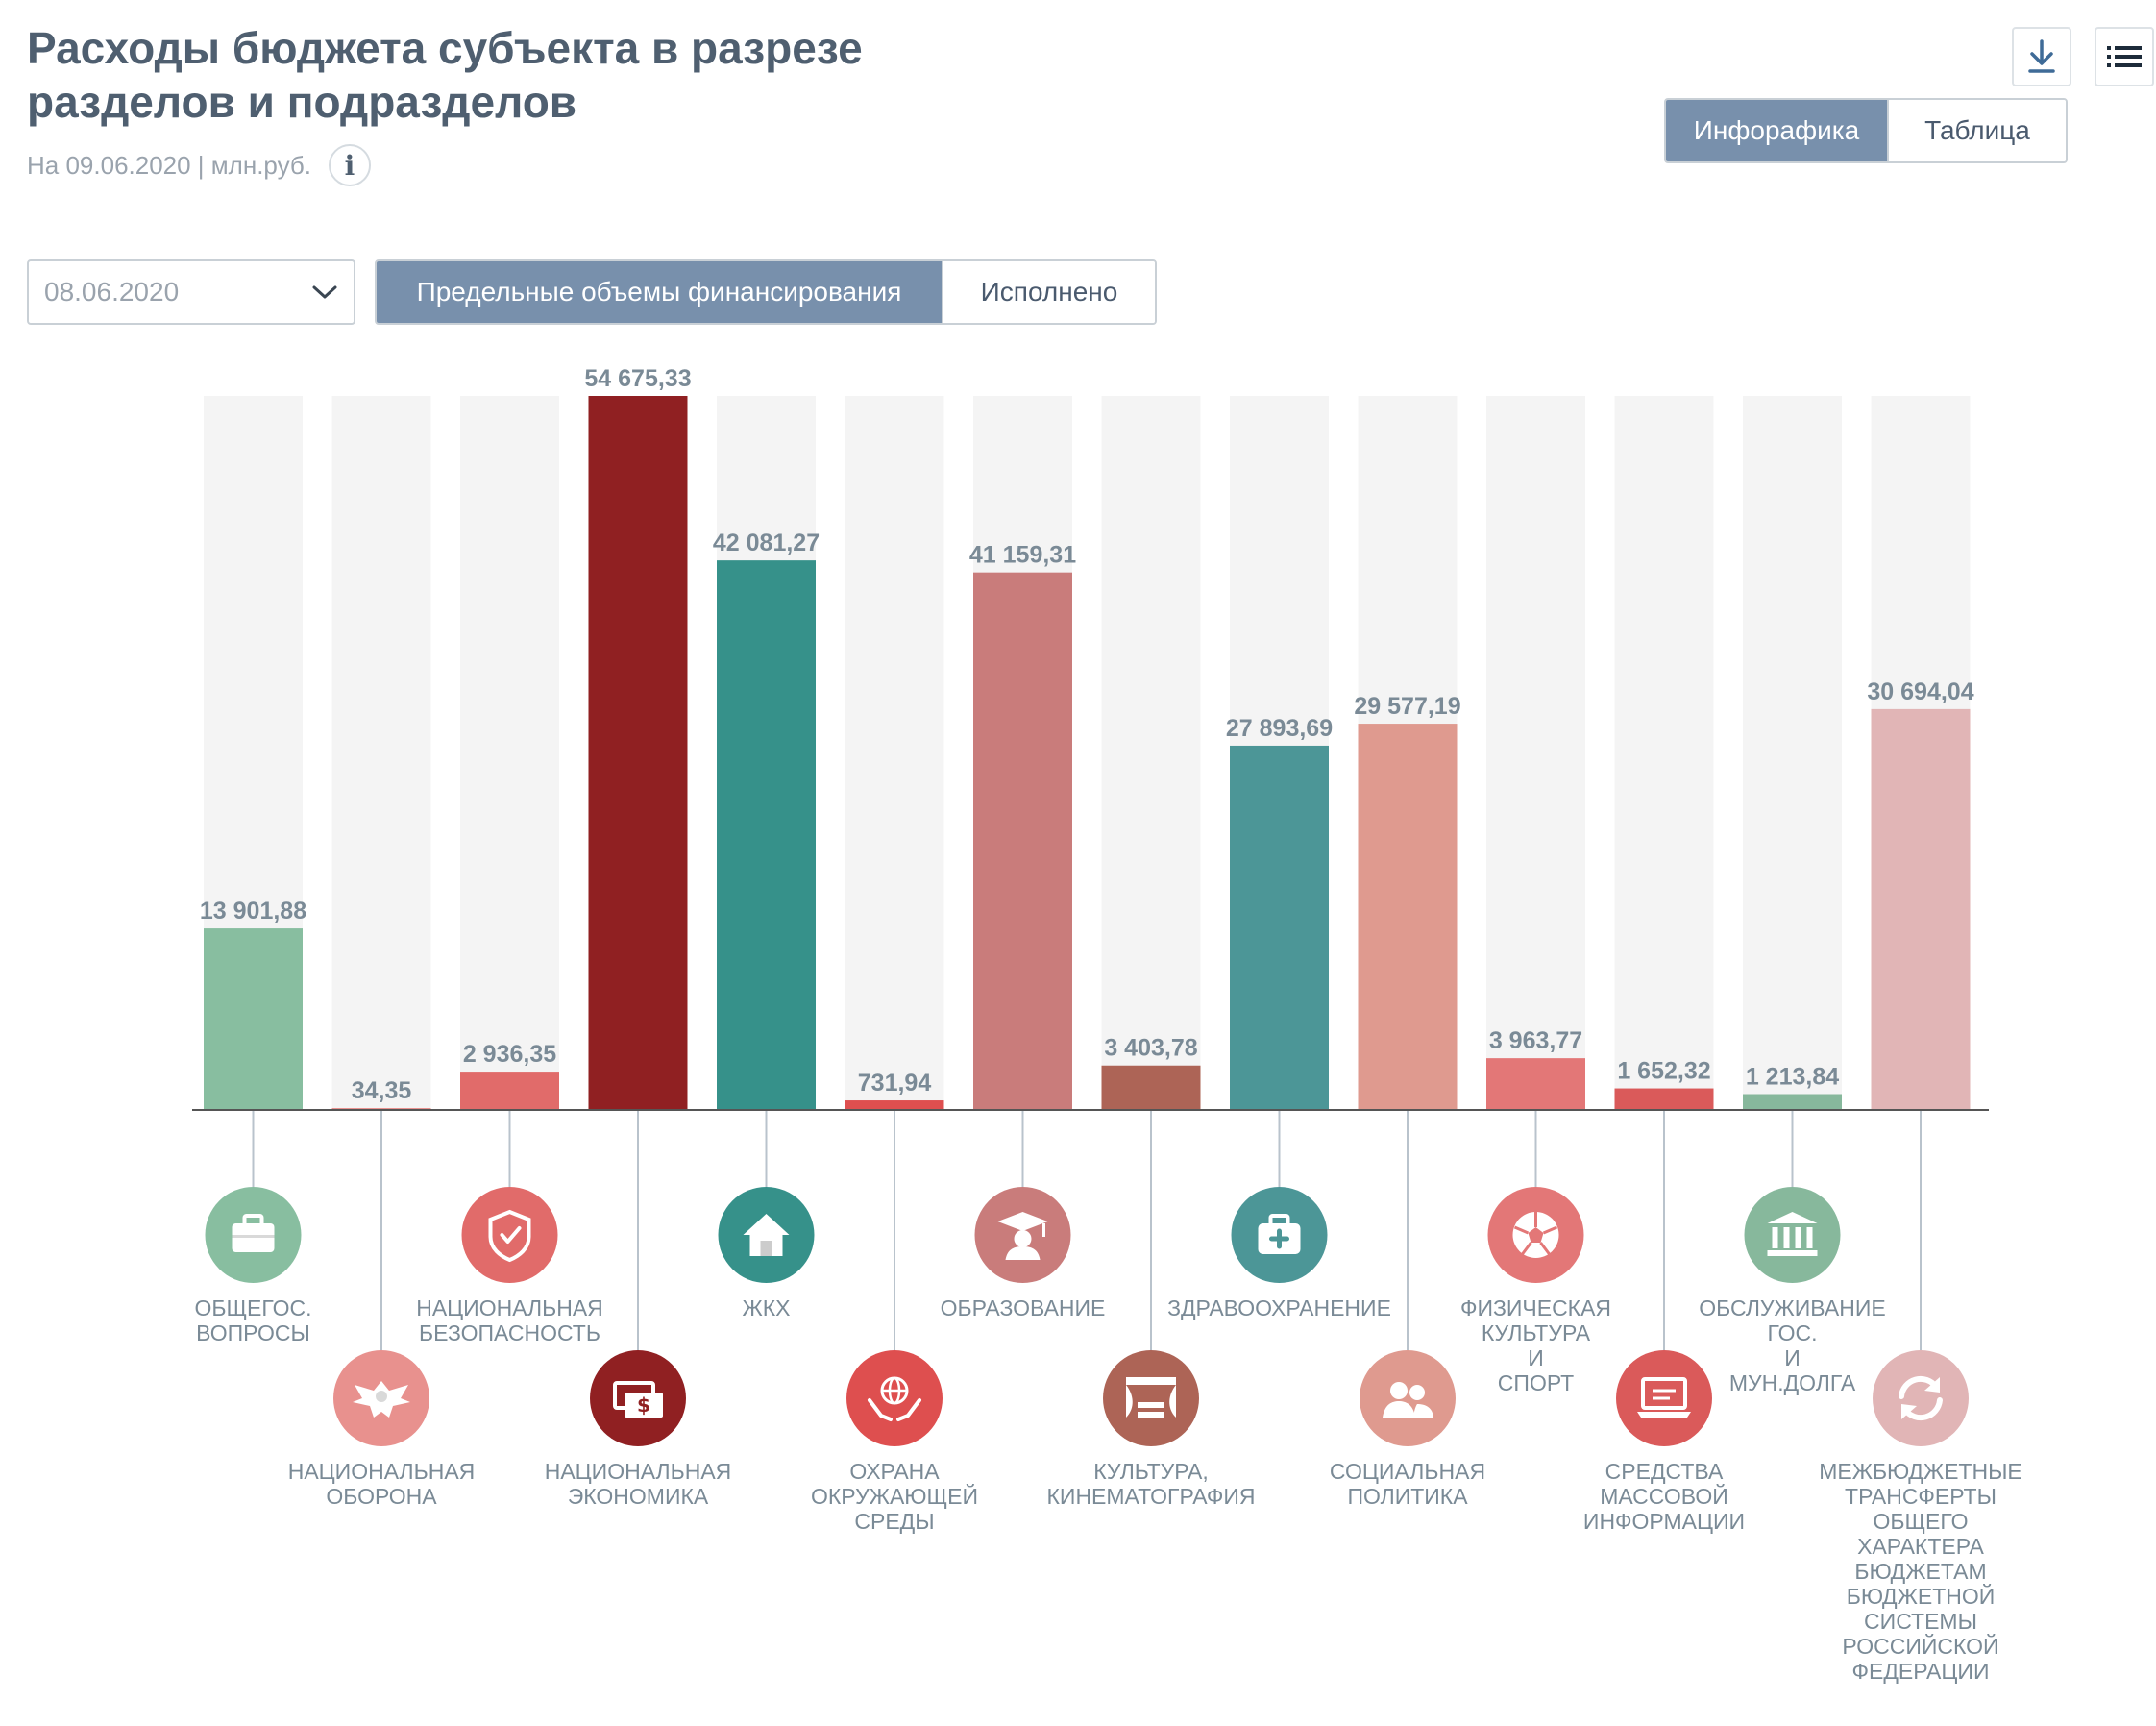  I want to click on eagle-emblem-icon, so click(382, 1400).